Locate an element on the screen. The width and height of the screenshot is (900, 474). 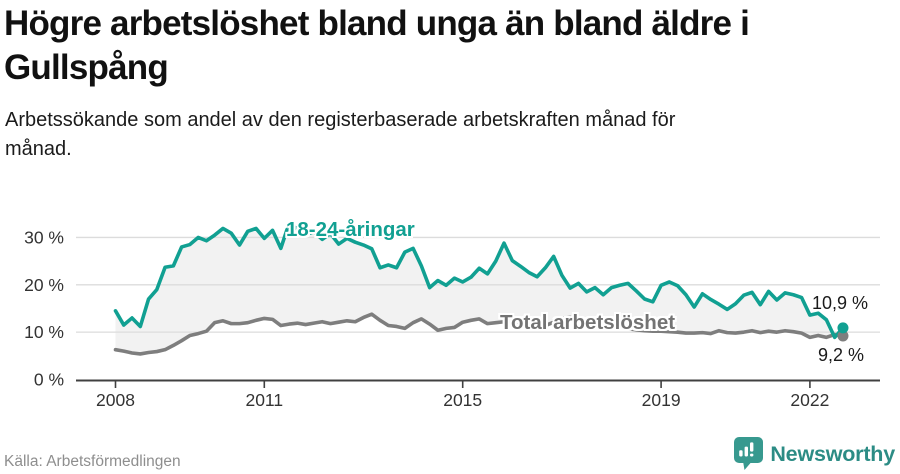
title-line-2: Gullspång is located at coordinates (86, 67).